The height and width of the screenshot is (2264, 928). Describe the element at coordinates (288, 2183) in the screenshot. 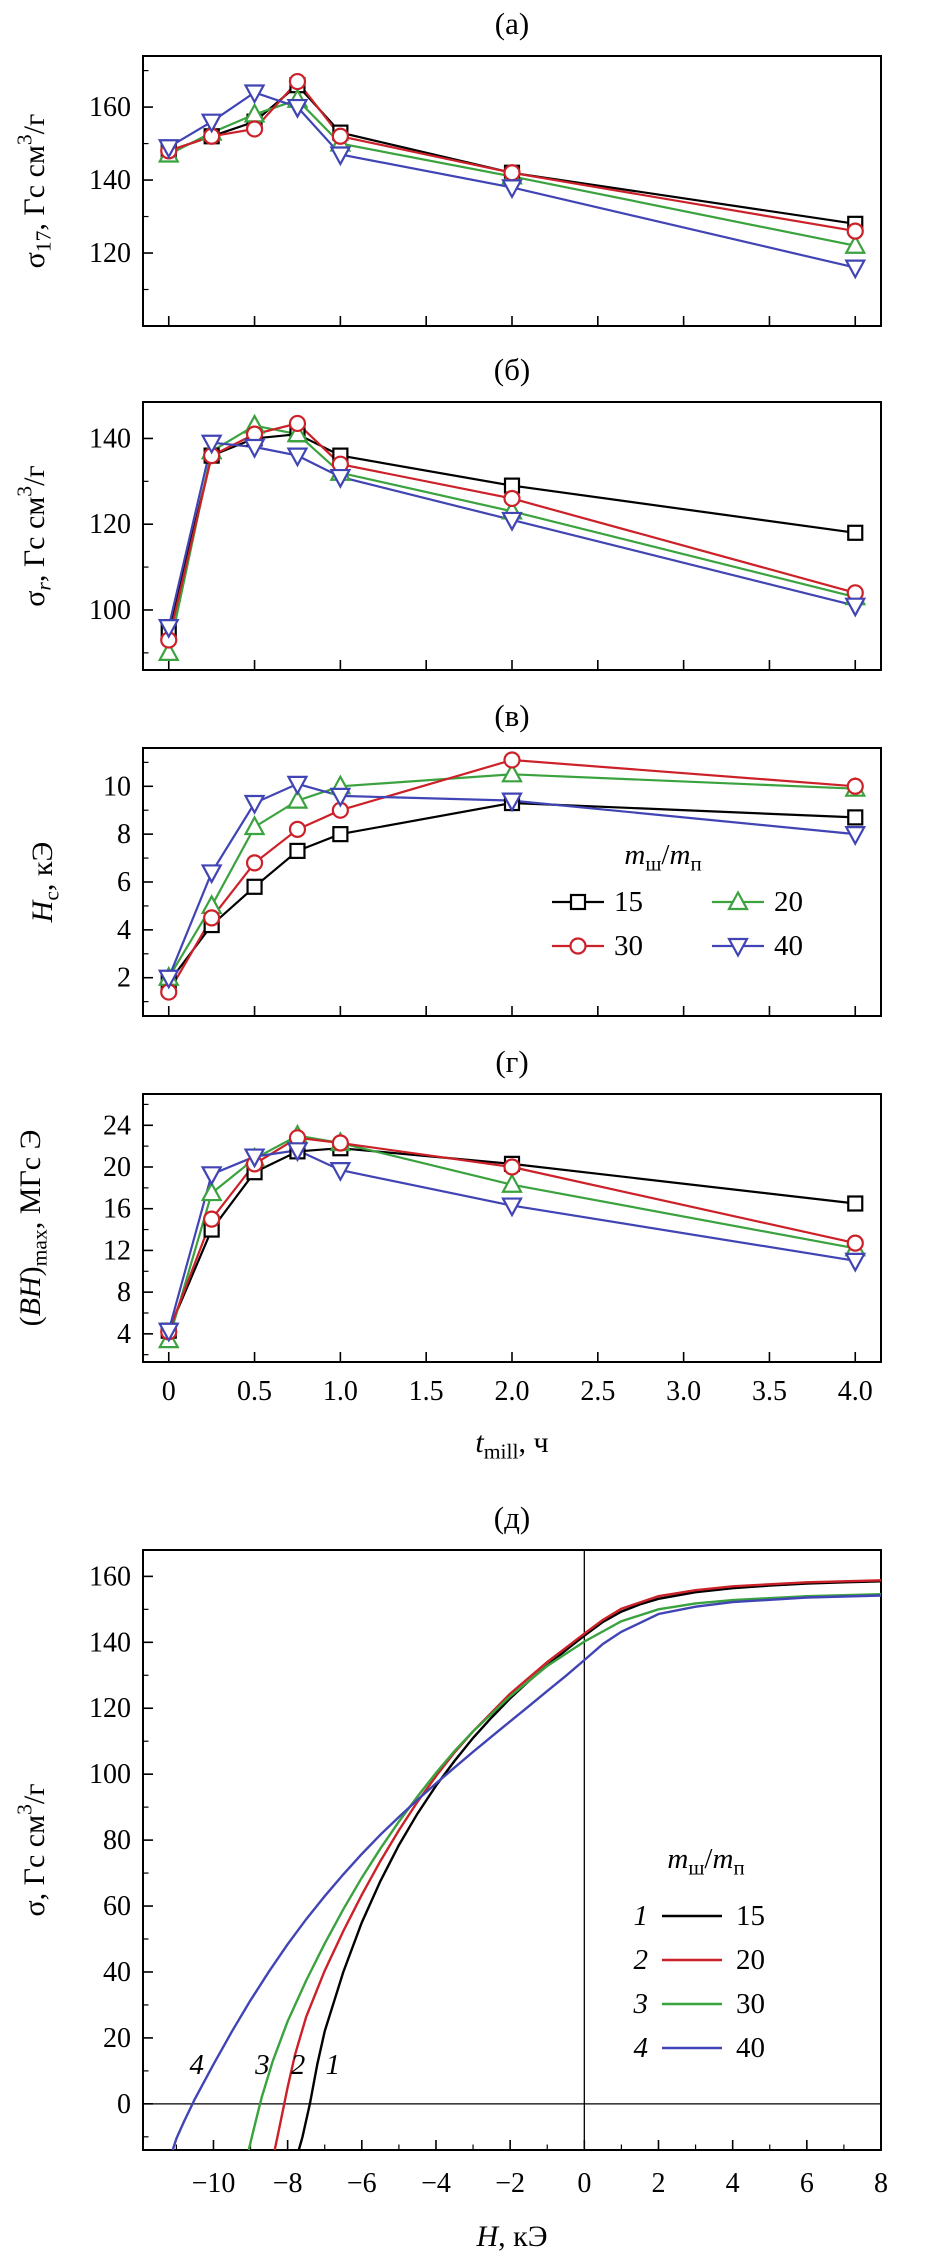

I see `xtick-label: −8` at that location.